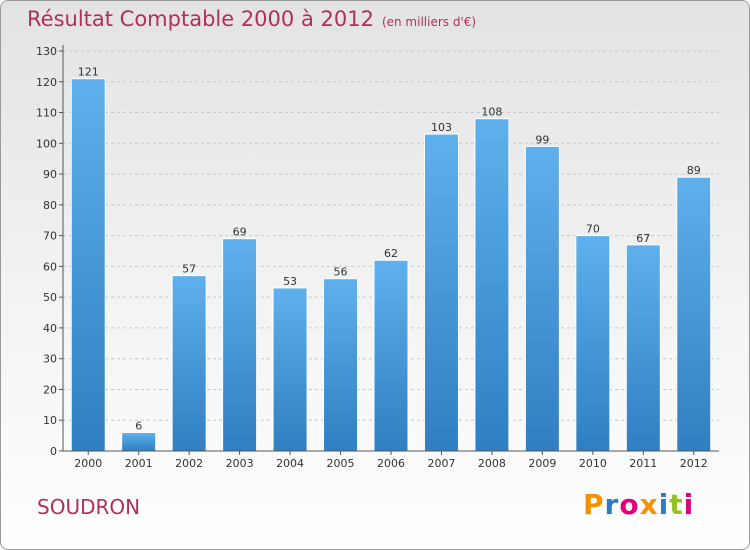  What do you see at coordinates (88, 72) in the screenshot?
I see `data-label-2000: 121` at bounding box center [88, 72].